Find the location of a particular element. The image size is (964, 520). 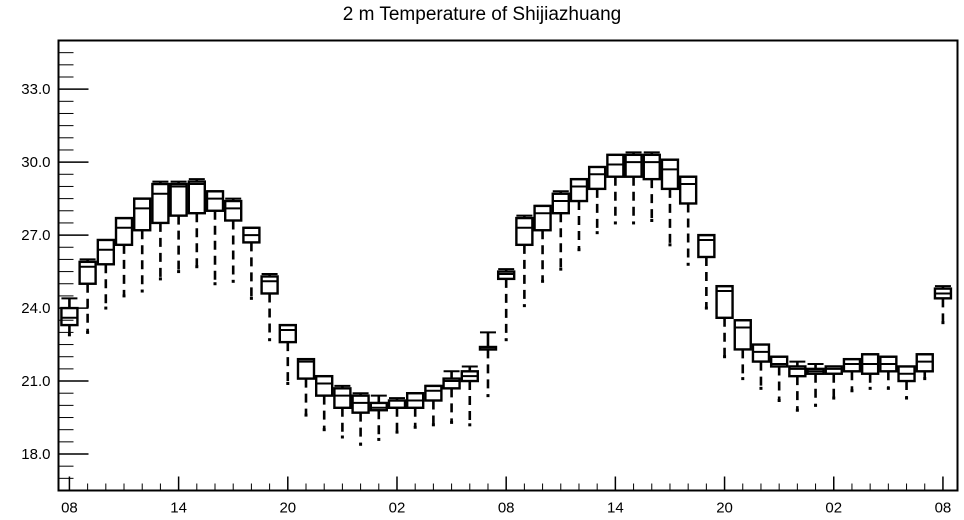

y-tick-label: 27.0 is located at coordinates (35, 235).